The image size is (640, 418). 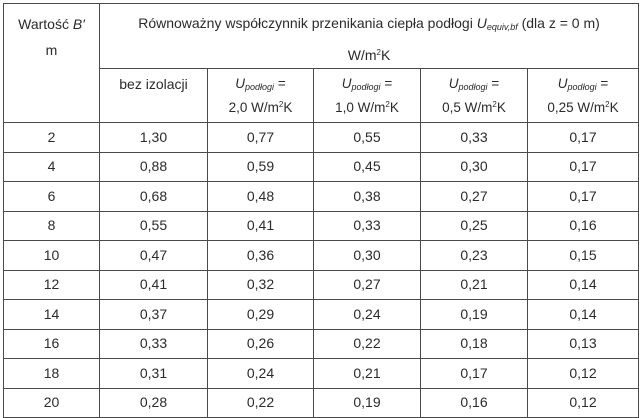 I want to click on table-row: 18 0,31 0,24 0,21 0,17 0,12, so click(x=321, y=373).